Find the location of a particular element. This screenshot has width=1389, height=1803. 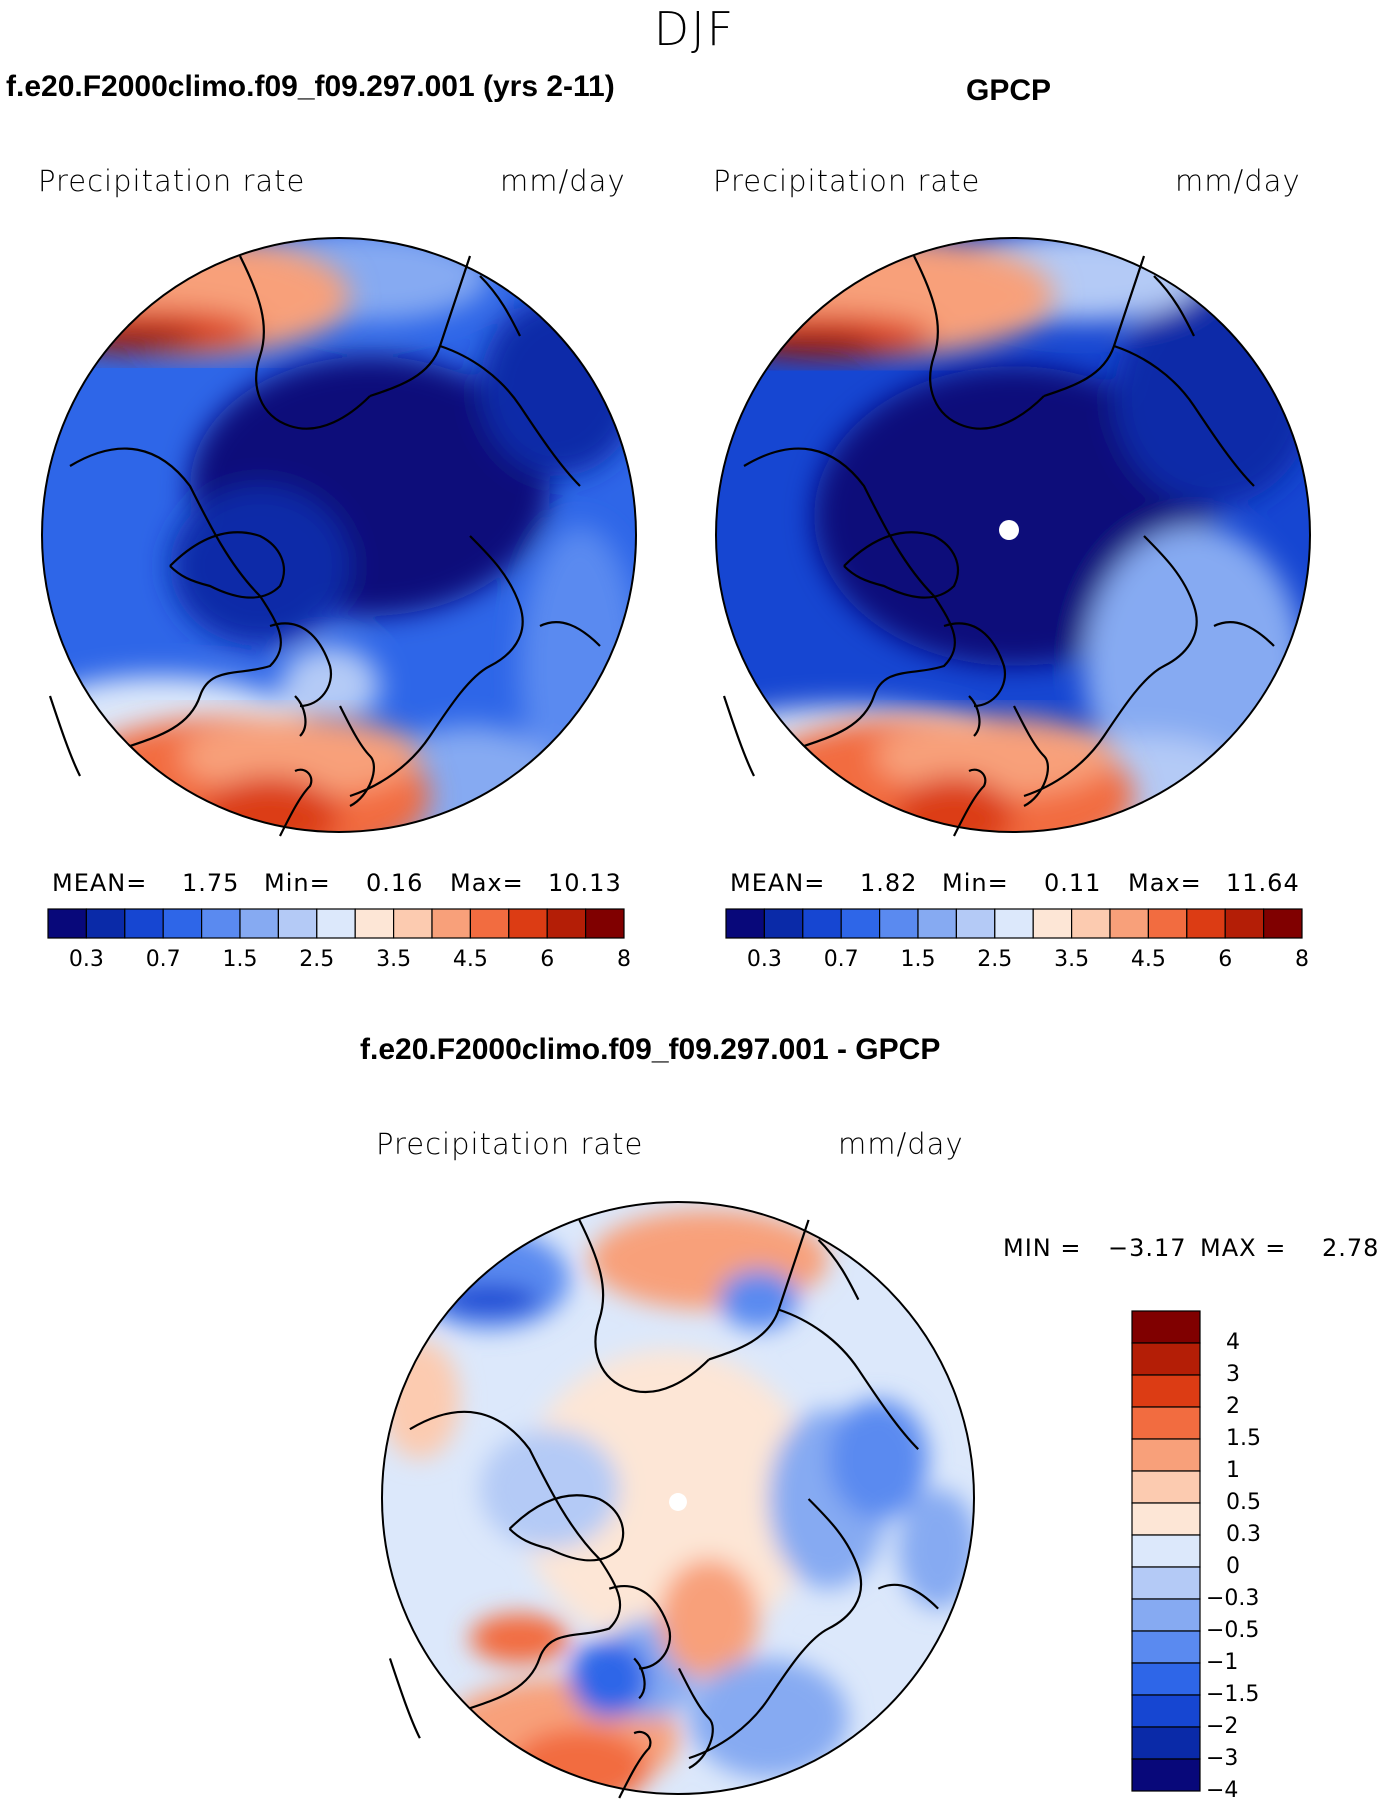

diff-pole-hole is located at coordinates (678, 1502).